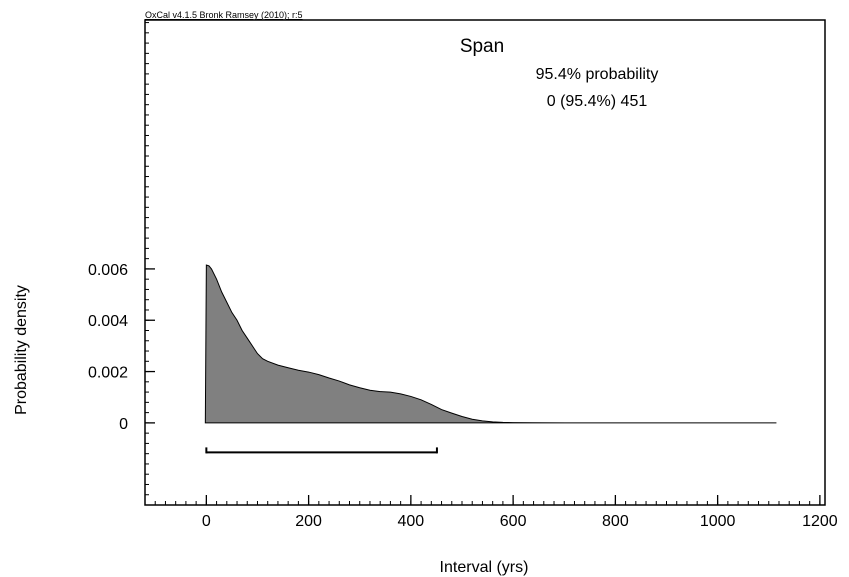  What do you see at coordinates (108, 270) in the screenshot?
I see `y-tick-label: 0.006` at bounding box center [108, 270].